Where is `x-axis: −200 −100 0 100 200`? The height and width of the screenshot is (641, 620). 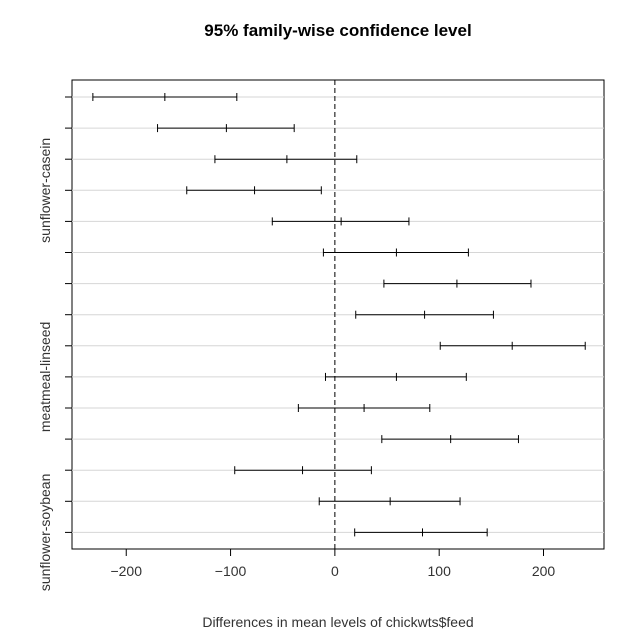 x-axis: −200 −100 0 100 200 is located at coordinates (332, 564).